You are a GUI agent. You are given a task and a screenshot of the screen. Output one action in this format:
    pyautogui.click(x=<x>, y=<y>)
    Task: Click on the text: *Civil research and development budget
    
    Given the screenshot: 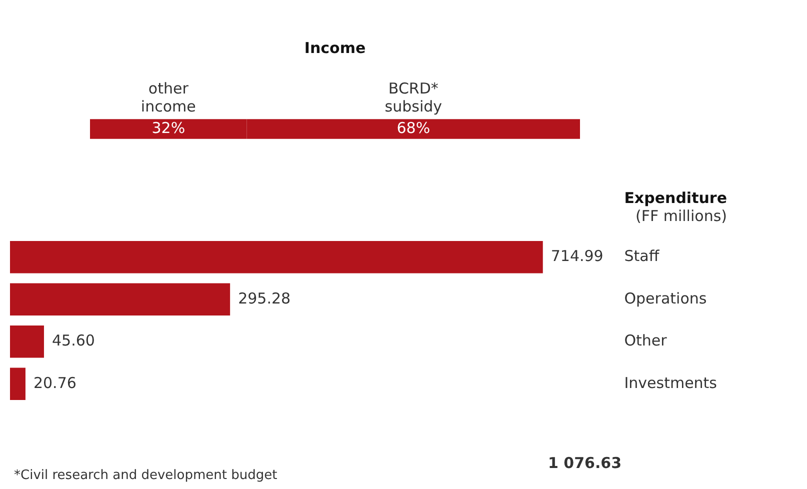 What is the action you would take?
    pyautogui.click(x=146, y=475)
    